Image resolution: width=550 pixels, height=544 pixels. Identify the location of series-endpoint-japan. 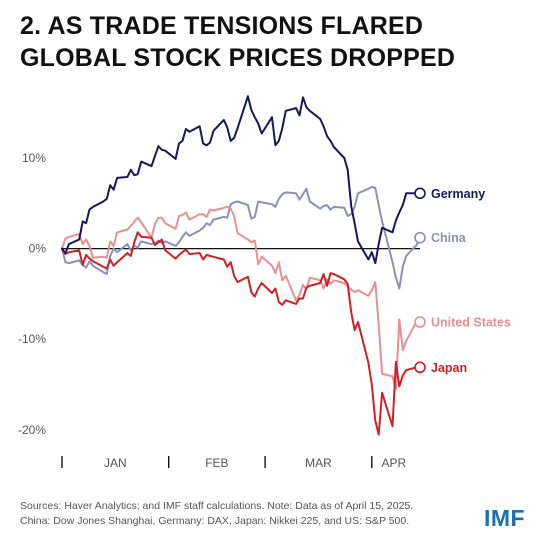
(420, 367).